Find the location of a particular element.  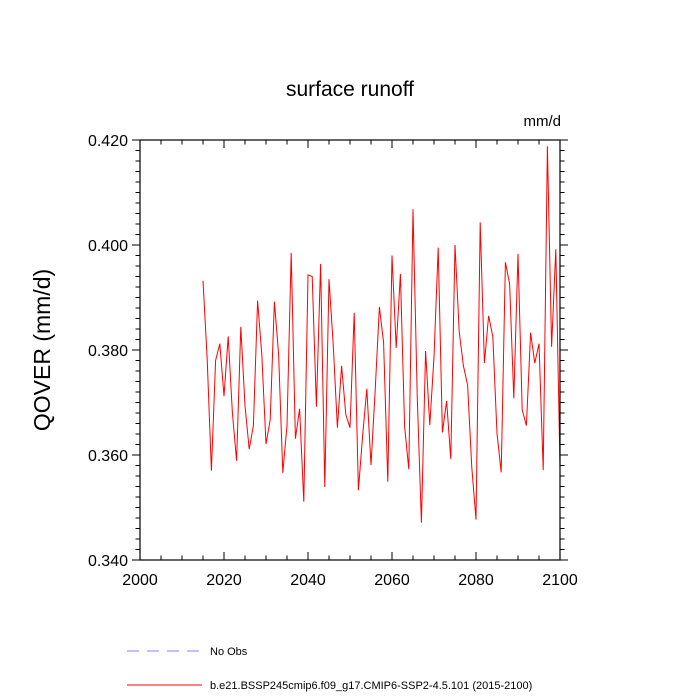

y-tick-label: 0.380 is located at coordinates (108, 351).